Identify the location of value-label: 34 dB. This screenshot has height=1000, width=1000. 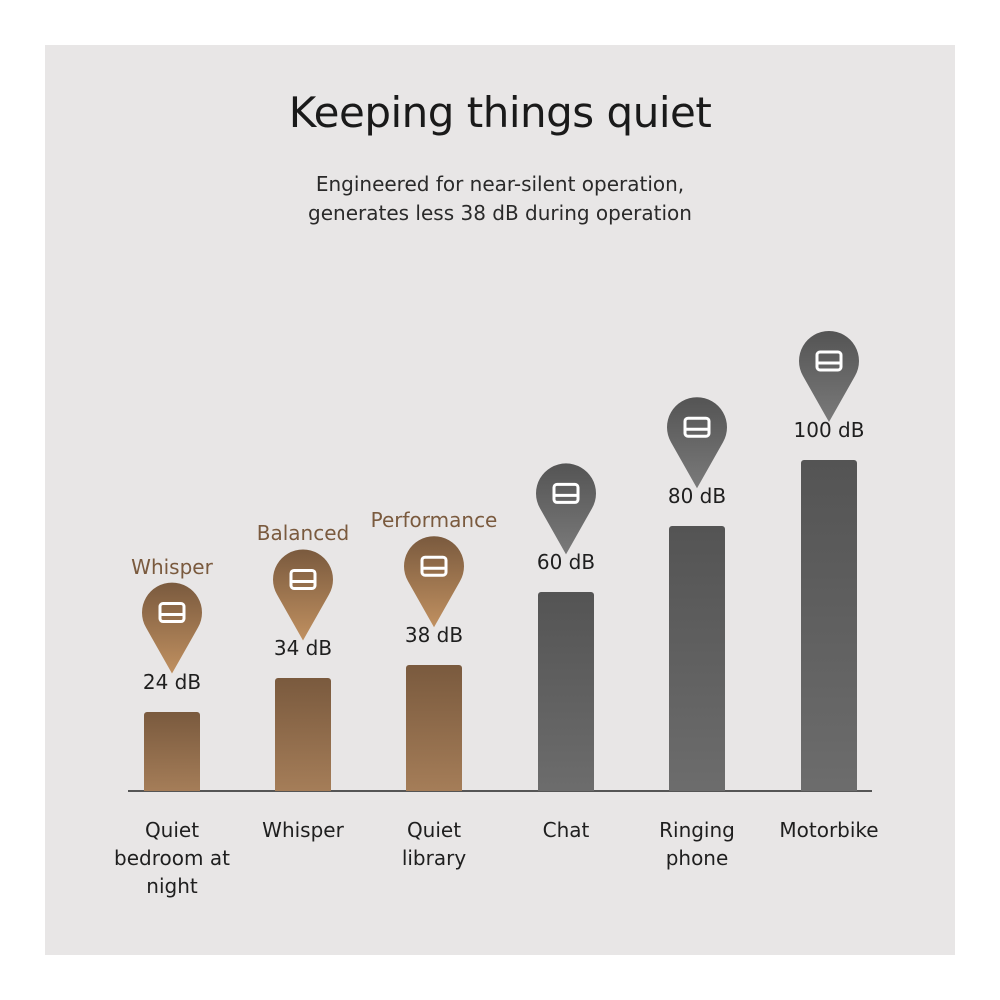
(303, 648).